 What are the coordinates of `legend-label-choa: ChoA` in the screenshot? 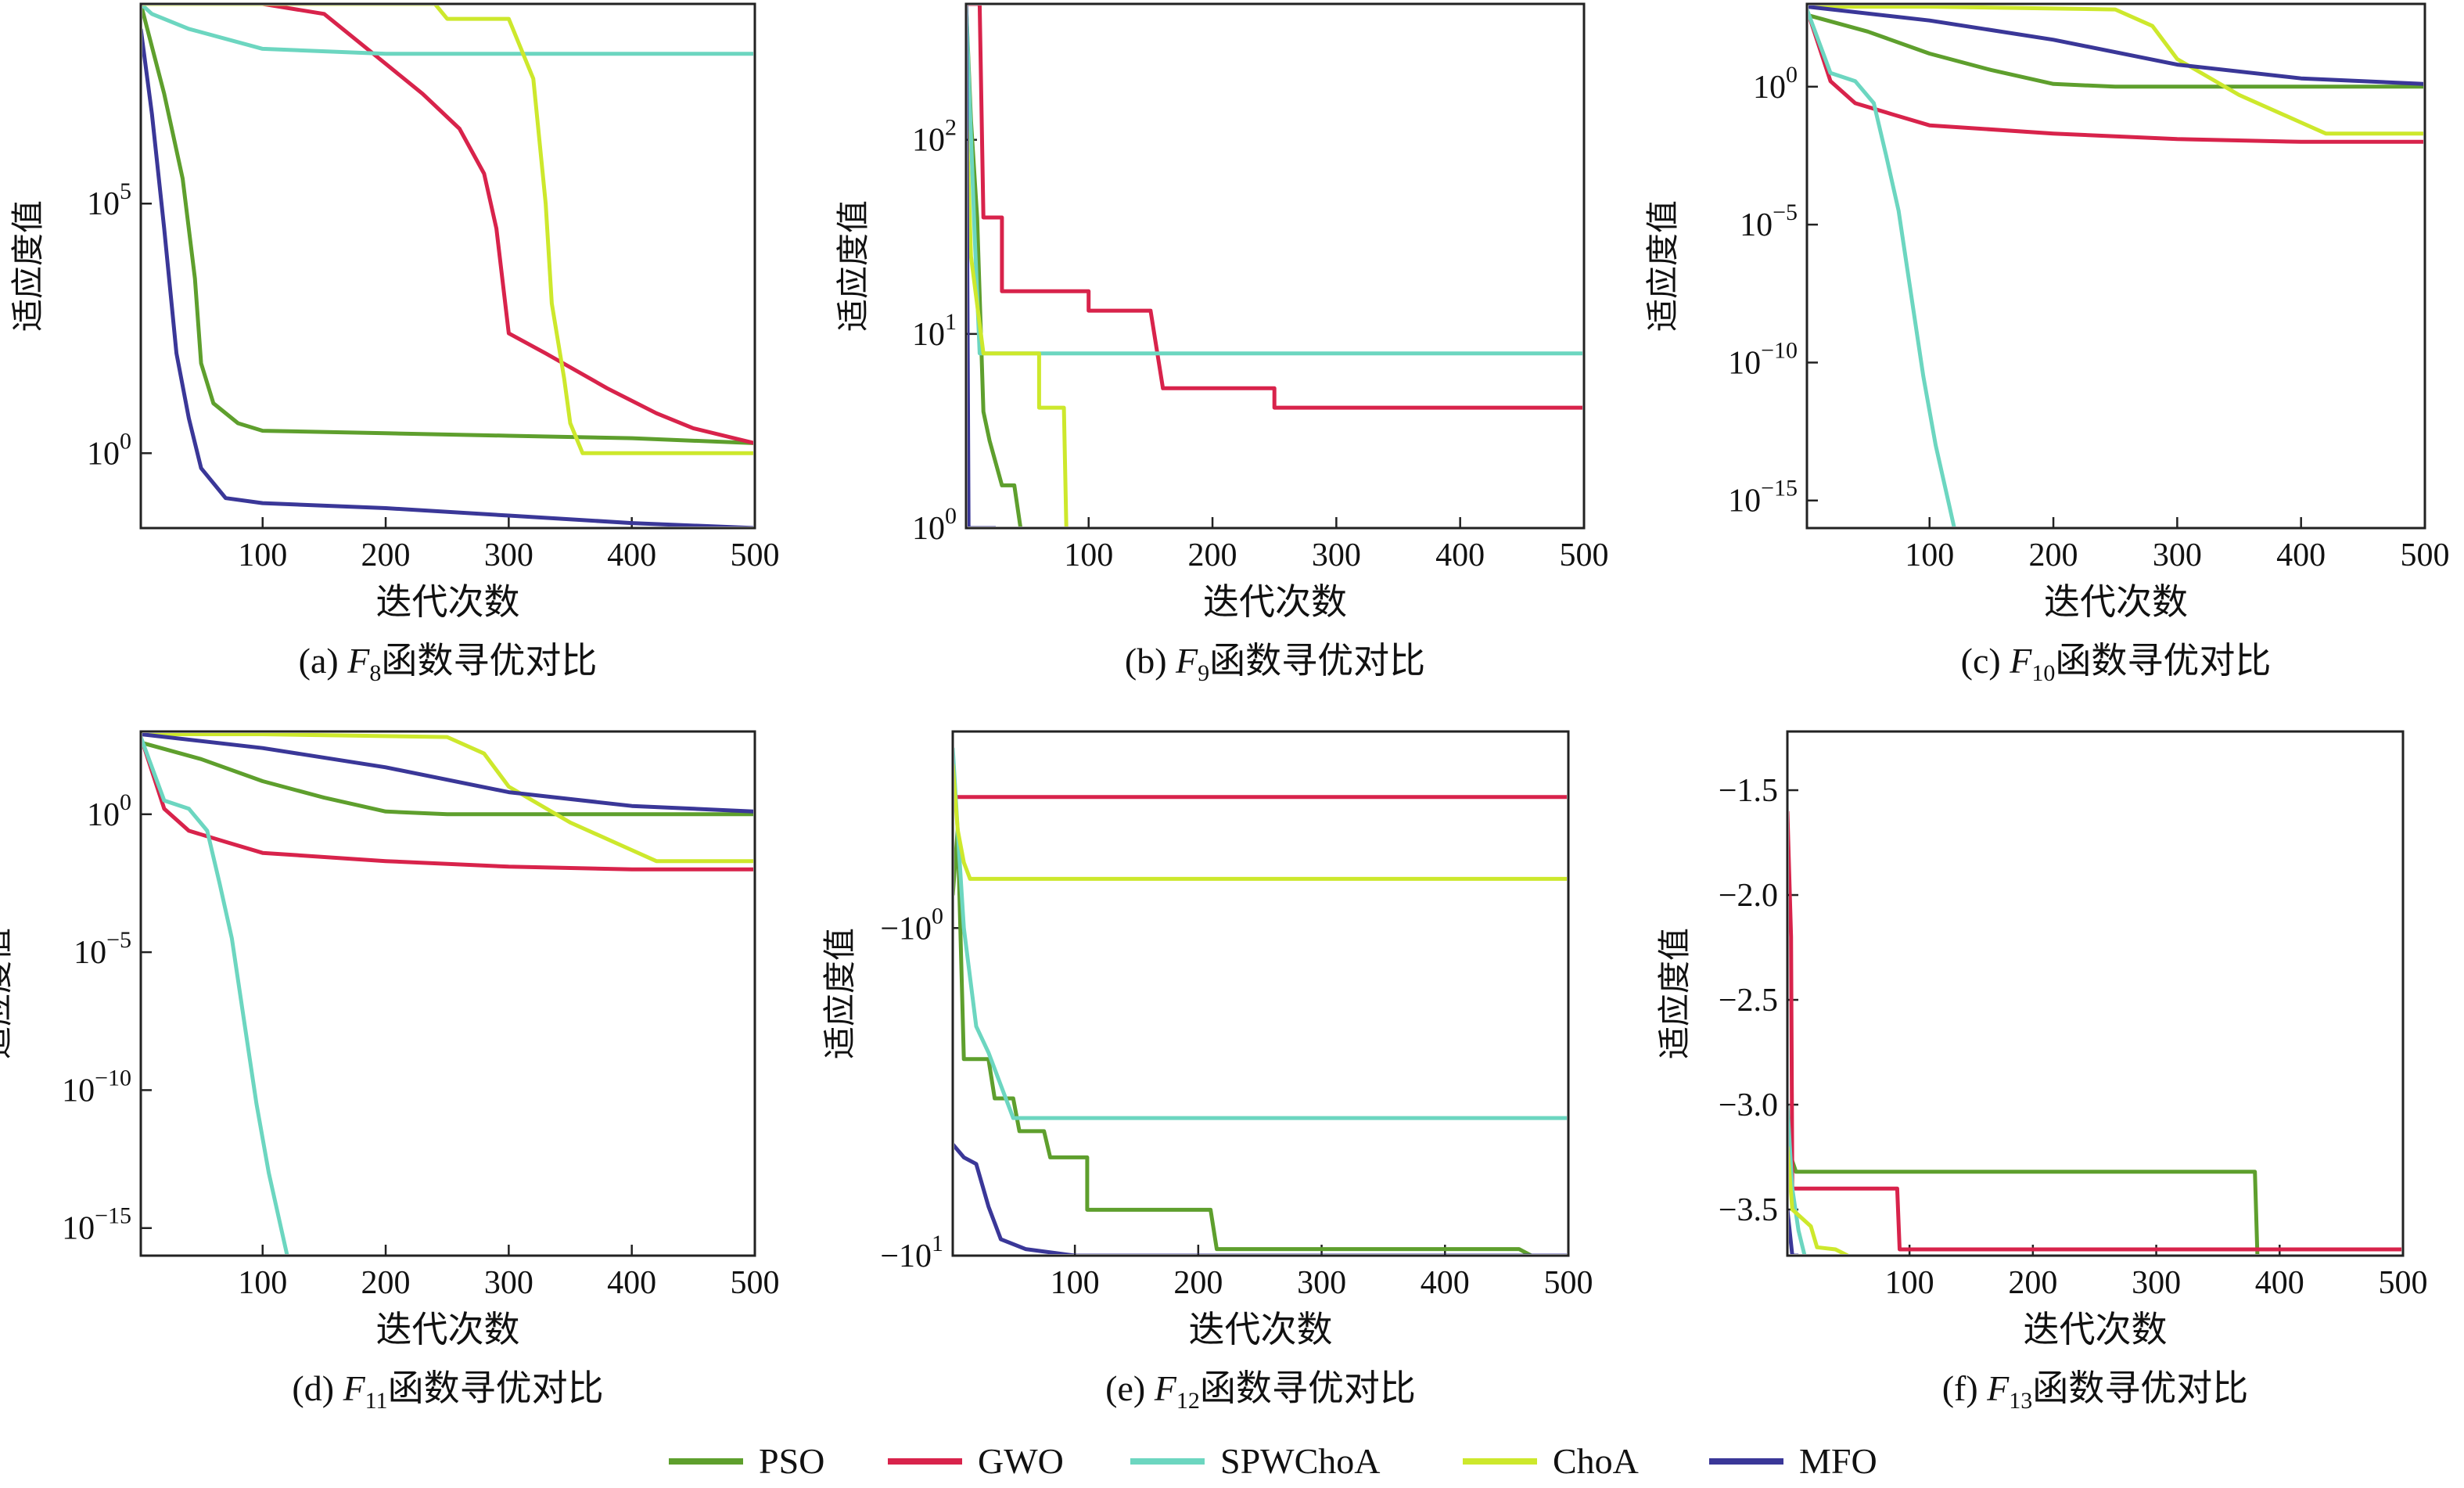 It's located at (1596, 1461).